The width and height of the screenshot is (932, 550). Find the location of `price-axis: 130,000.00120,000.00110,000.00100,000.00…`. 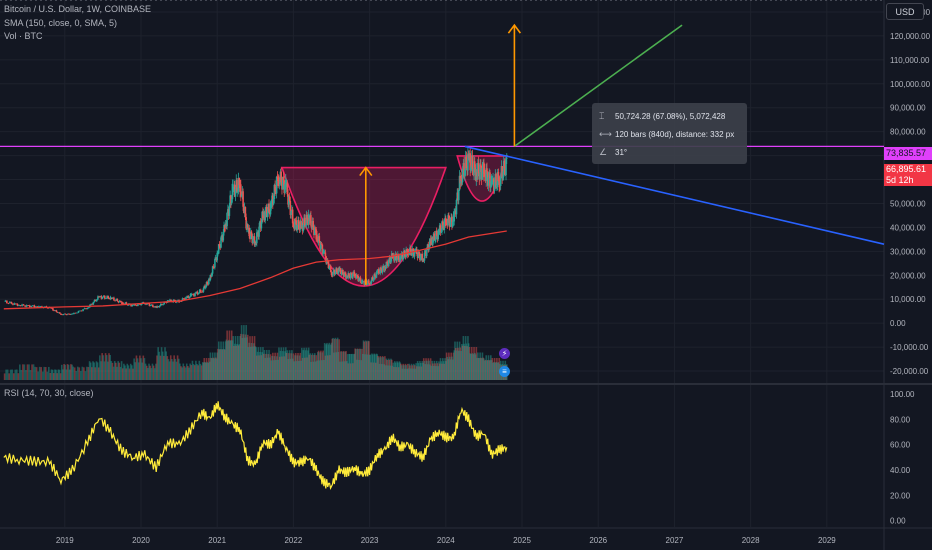

price-axis: 130,000.00120,000.00110,000.00100,000.00… is located at coordinates (910, 192).